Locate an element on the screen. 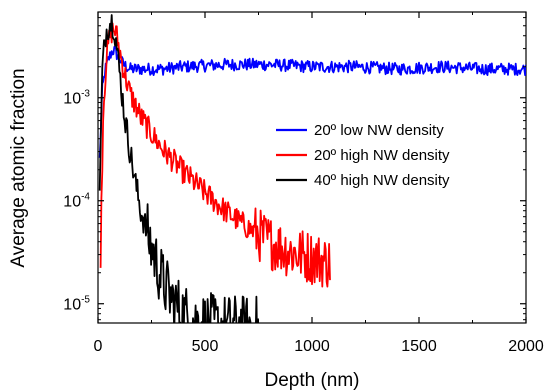 This screenshot has height=392, width=548. legend-label: 20º low NW density is located at coordinates (379, 130).